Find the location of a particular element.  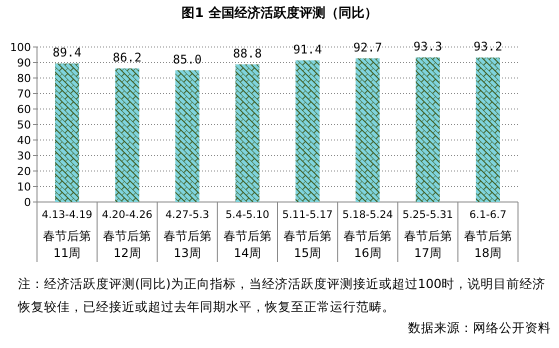

y-tick-label: 90 is located at coordinates (24, 63).